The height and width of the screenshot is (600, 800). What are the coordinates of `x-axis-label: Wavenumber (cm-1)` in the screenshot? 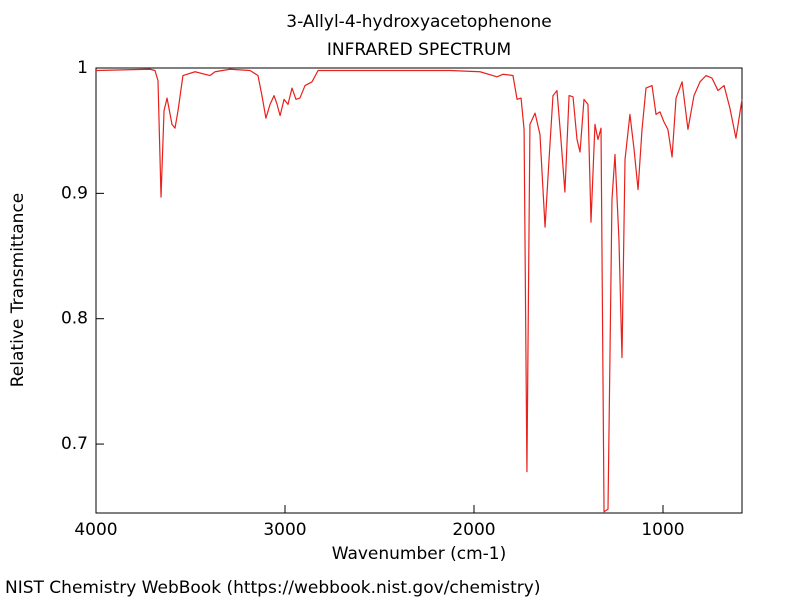 It's located at (419, 554).